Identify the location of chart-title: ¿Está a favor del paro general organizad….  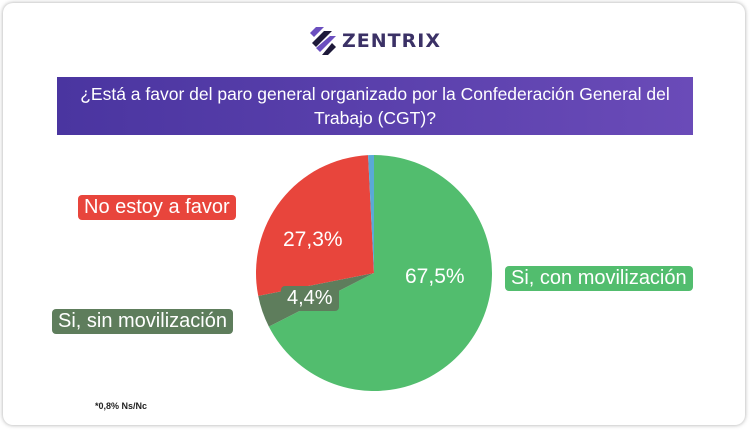
(375, 106).